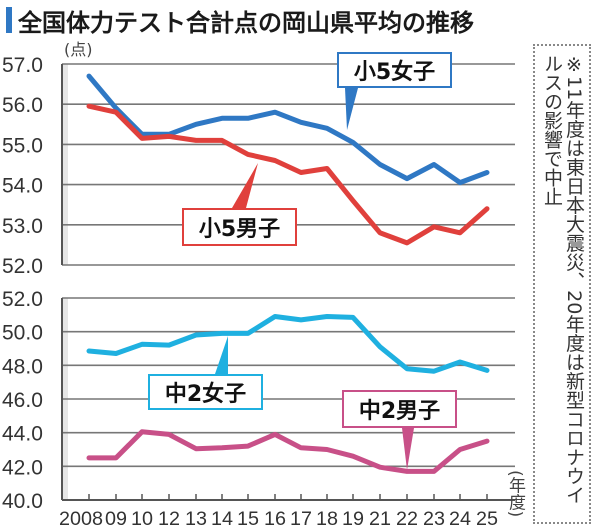 The image size is (600, 530). Describe the element at coordinates (239, 227) in the screenshot. I see `label-shou5-boys: 小5男子` at that location.